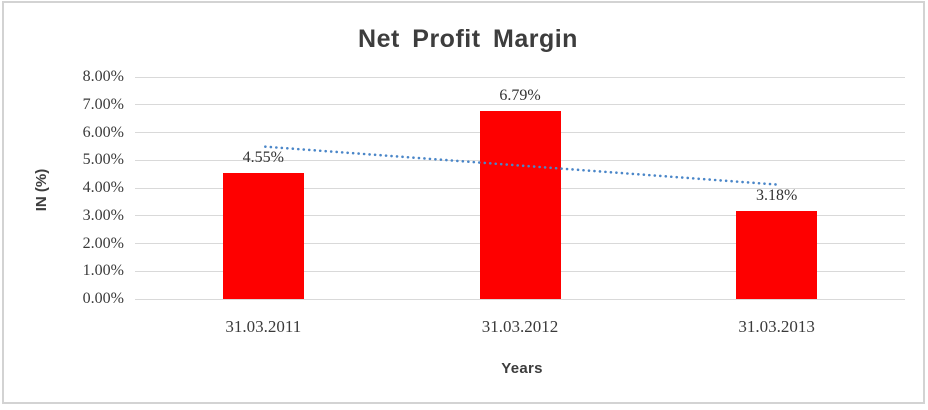  What do you see at coordinates (522, 368) in the screenshot?
I see `x-axis-title: Years` at bounding box center [522, 368].